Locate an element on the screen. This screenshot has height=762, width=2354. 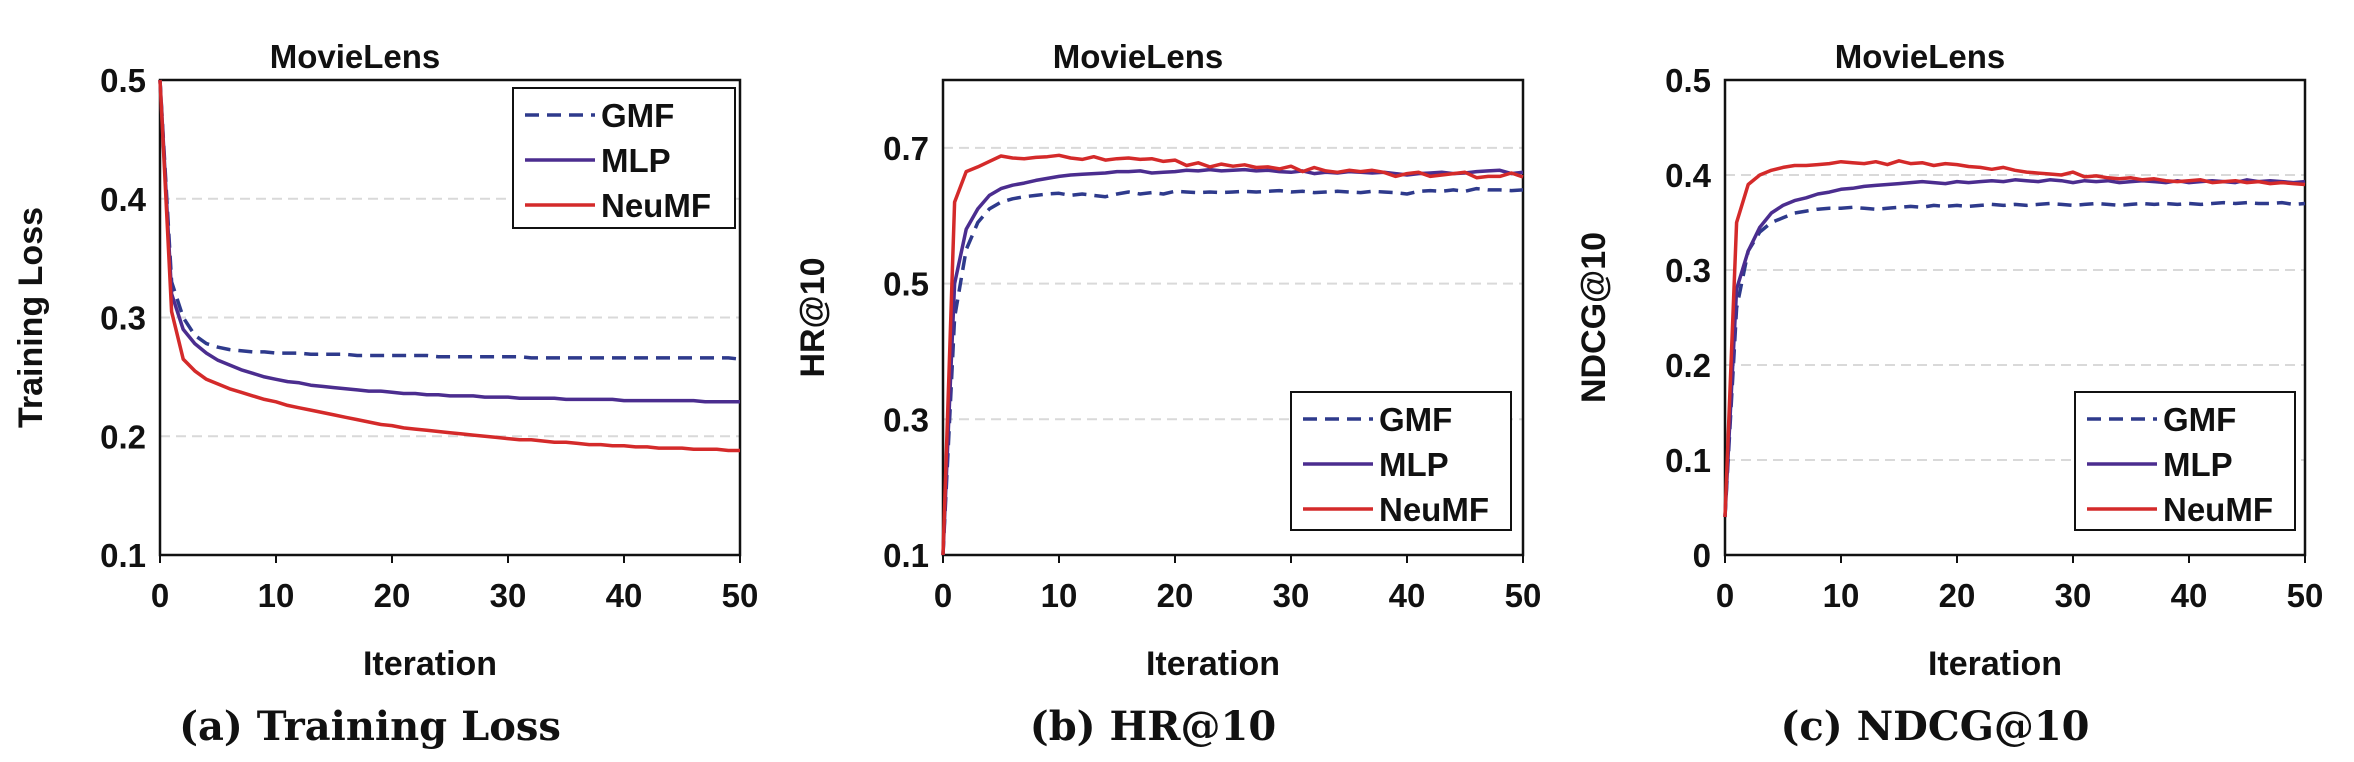
y-axis-label: Training Loss is located at coordinates (31, 317).